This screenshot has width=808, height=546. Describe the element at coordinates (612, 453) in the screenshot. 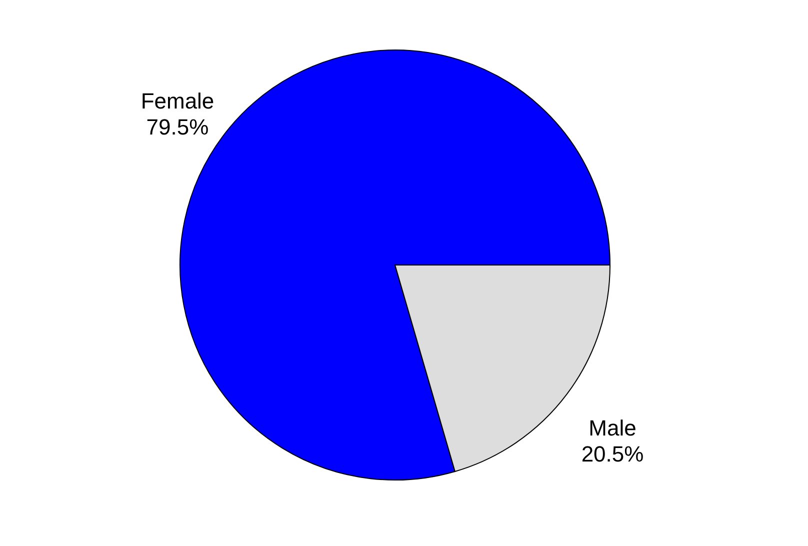

I see `data-label: 20.5%` at that location.